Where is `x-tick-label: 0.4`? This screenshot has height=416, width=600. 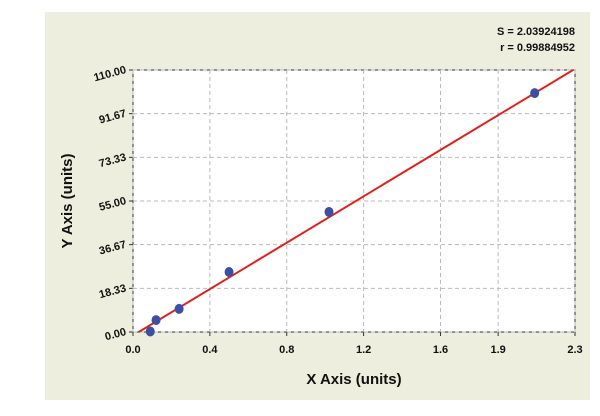
x-tick-label: 0.4 is located at coordinates (210, 350).